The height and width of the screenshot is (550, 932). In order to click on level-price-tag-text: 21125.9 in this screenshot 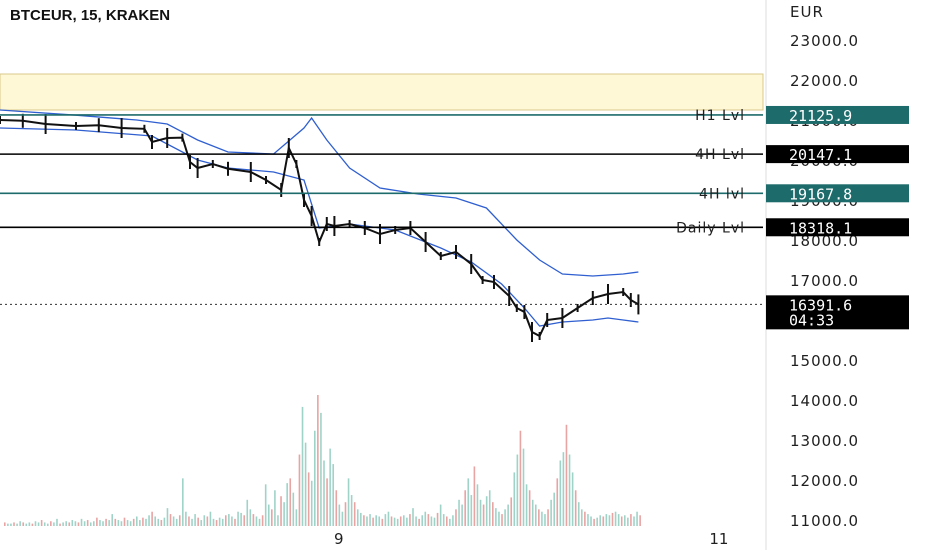, I will do `click(820, 116)`.